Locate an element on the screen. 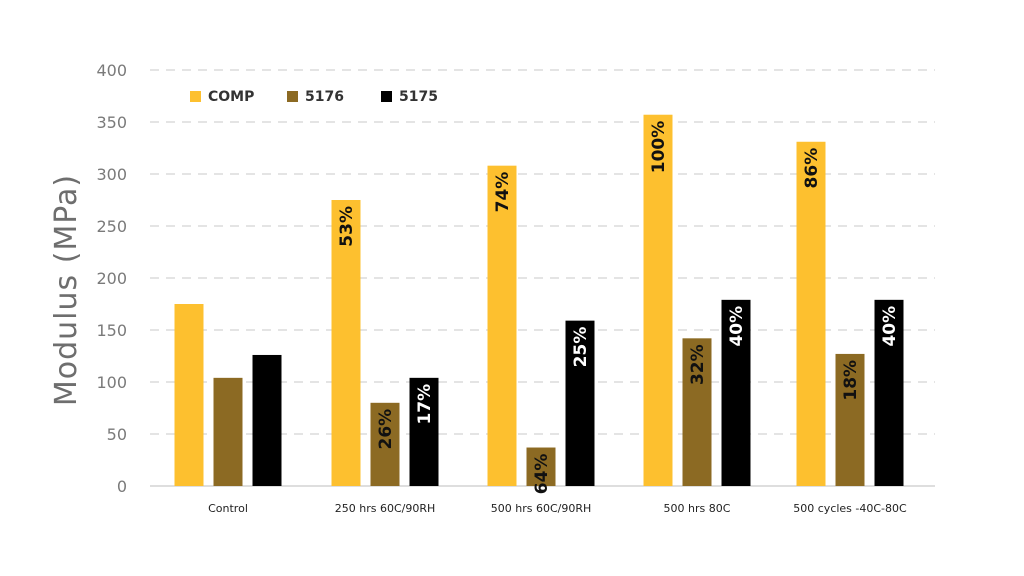 This screenshot has width=1024, height=576. x-category-label: 500 hrs 80C is located at coordinates (697, 508).